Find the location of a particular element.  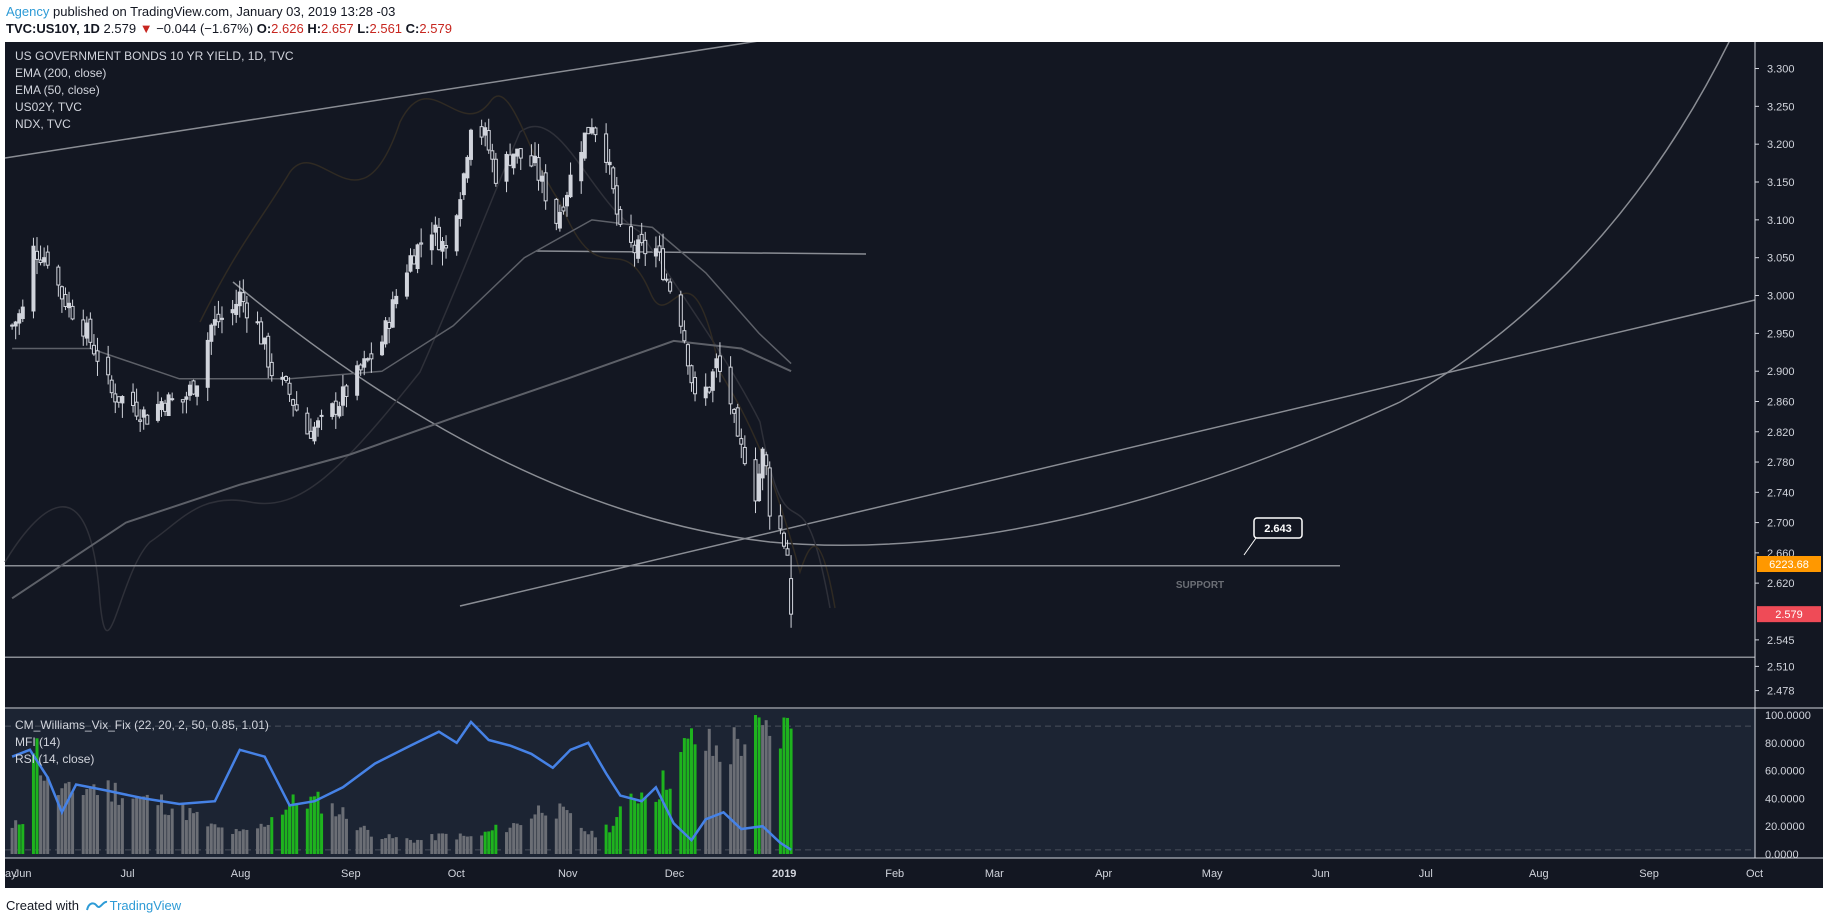

callout-annotation: 2.643 is located at coordinates (1273, 536).